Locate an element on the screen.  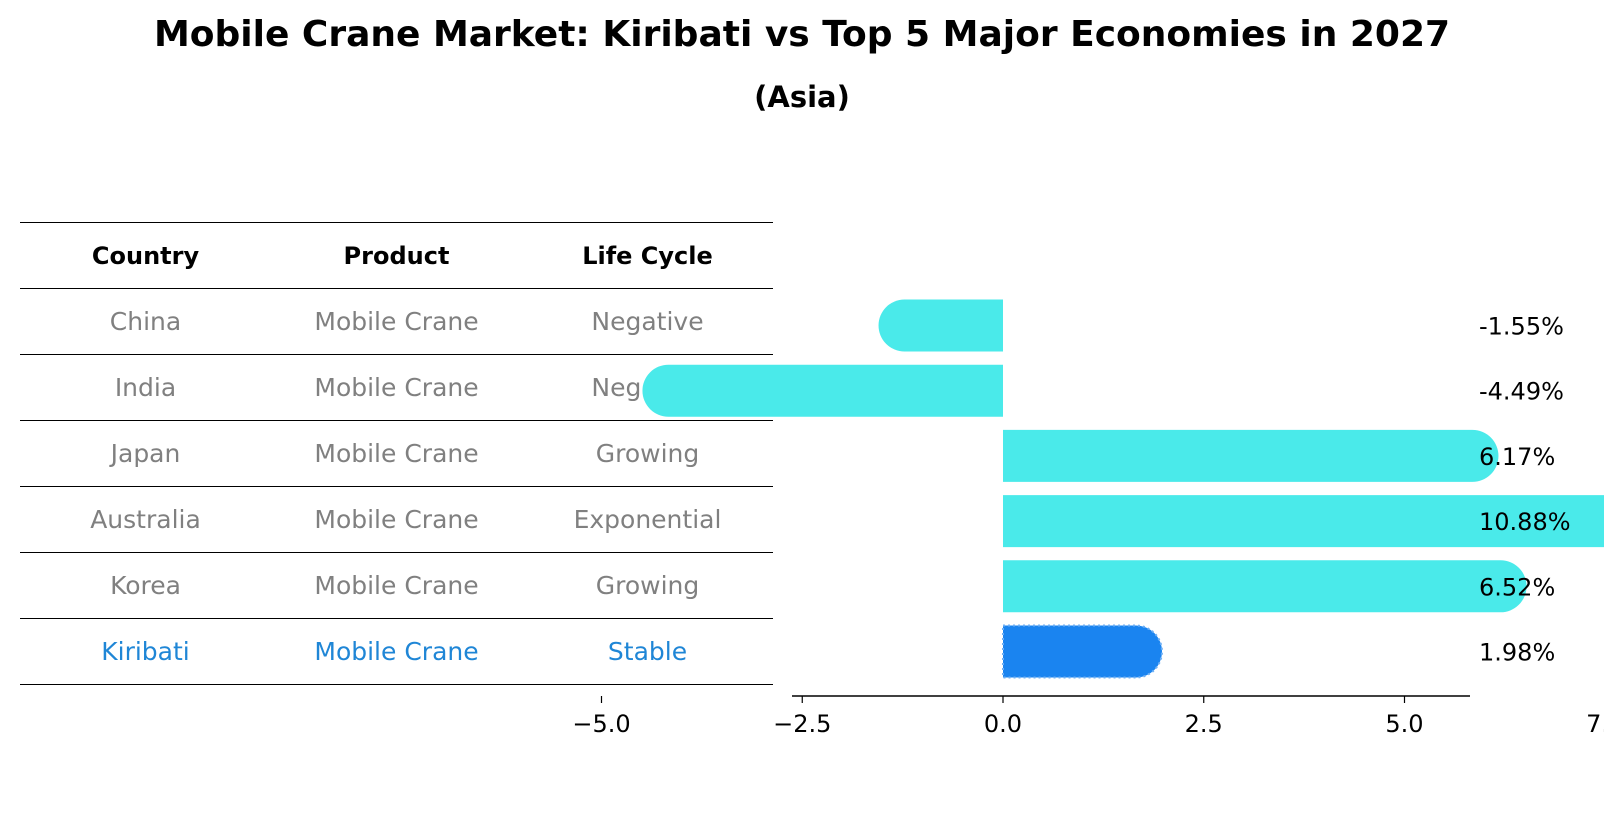
data-label: 6.17% is located at coordinates (1517, 457).